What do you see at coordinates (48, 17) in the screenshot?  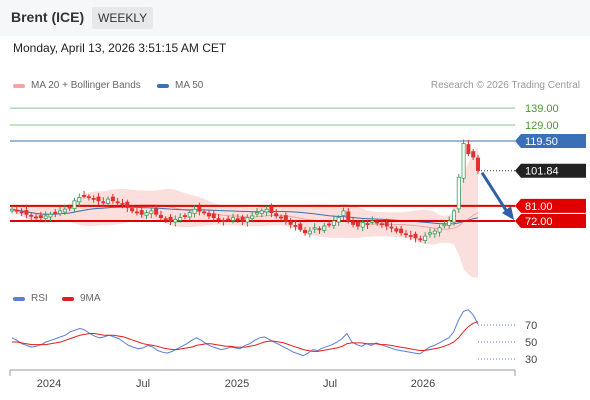 I see `instrument-title: Brent (ICE)` at bounding box center [48, 17].